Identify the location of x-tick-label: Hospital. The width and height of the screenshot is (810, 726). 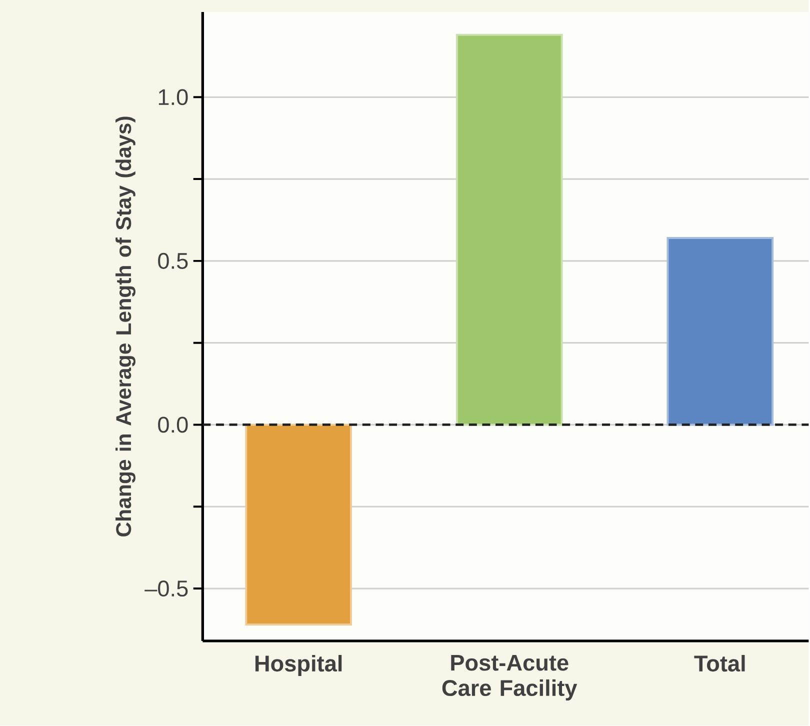
(298, 665).